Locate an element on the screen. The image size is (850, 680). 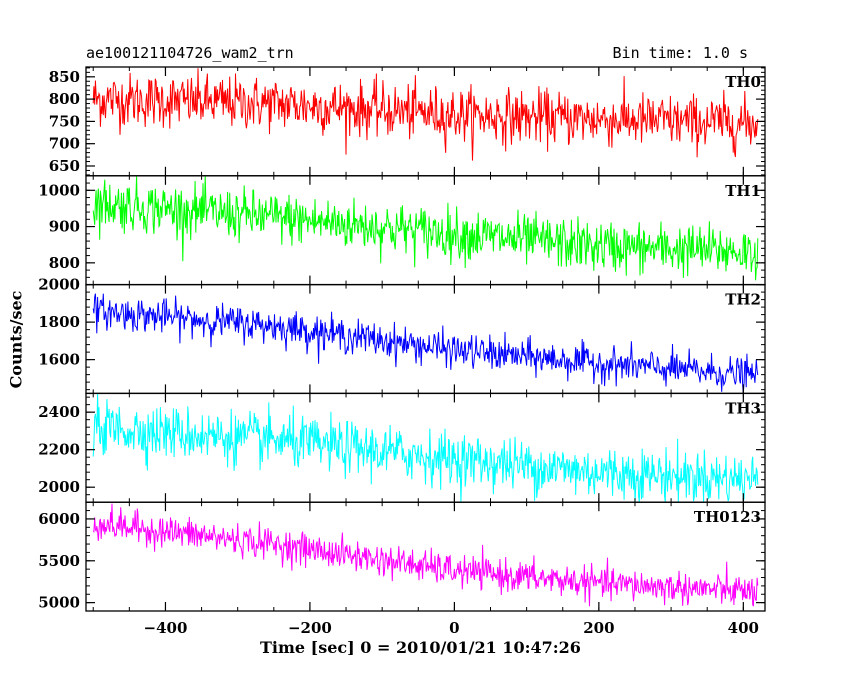
panel-frame-th1 is located at coordinates (425, 230).